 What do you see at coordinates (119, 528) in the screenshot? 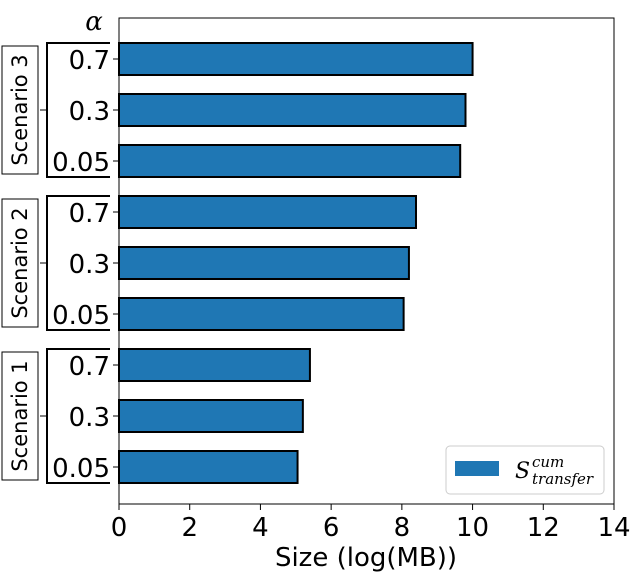
I see `x-tick-label: 0` at bounding box center [119, 528].